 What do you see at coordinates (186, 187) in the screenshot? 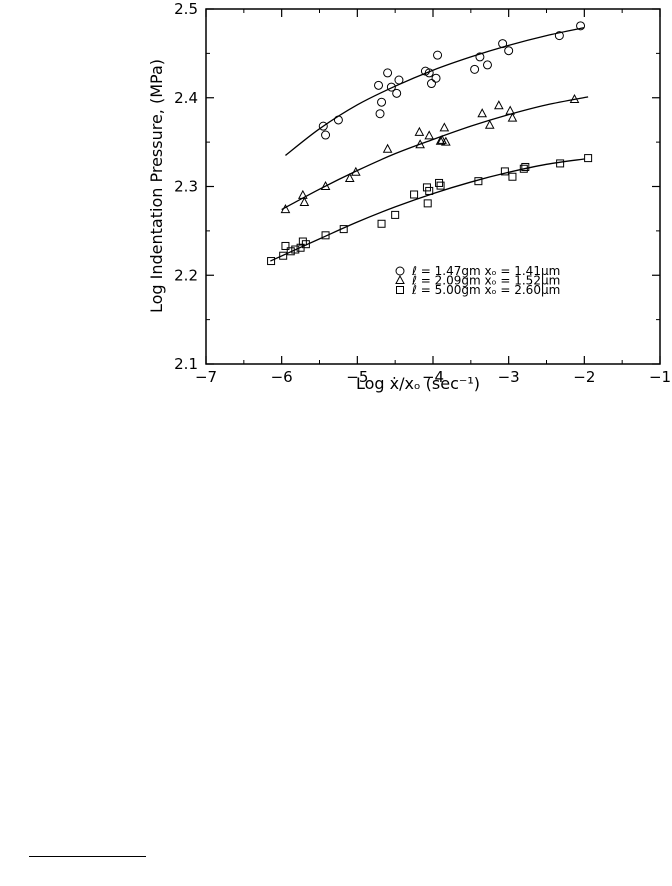
I see `y-tick-label: 2.3` at bounding box center [186, 187].